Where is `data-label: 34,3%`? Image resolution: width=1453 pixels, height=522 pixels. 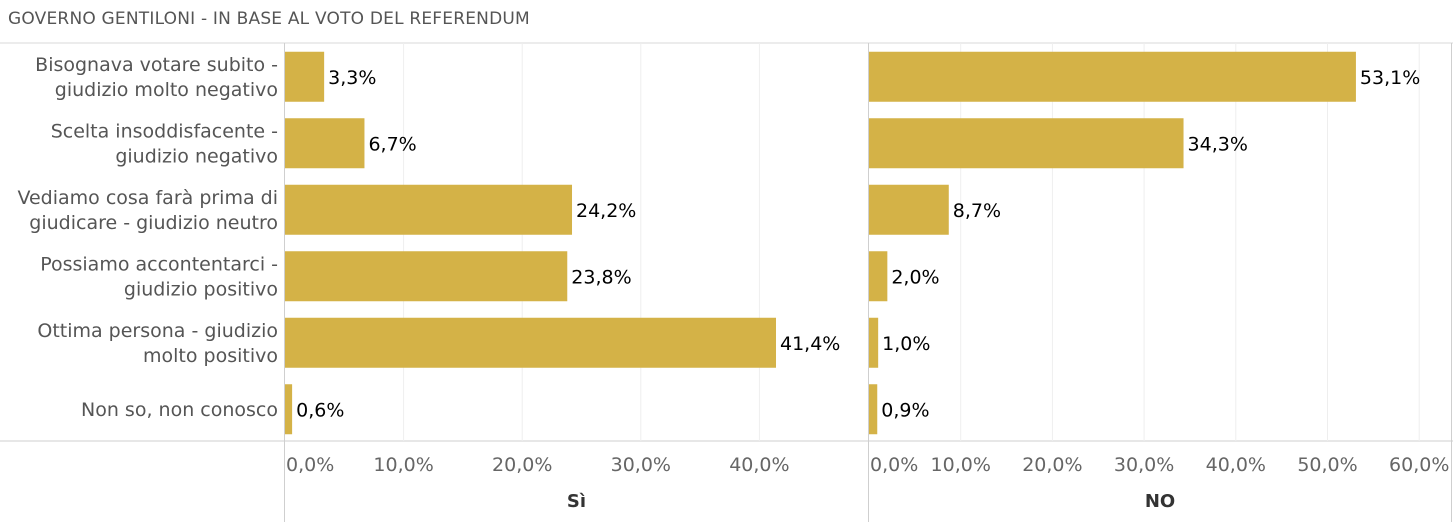 data-label: 34,3% is located at coordinates (1218, 144).